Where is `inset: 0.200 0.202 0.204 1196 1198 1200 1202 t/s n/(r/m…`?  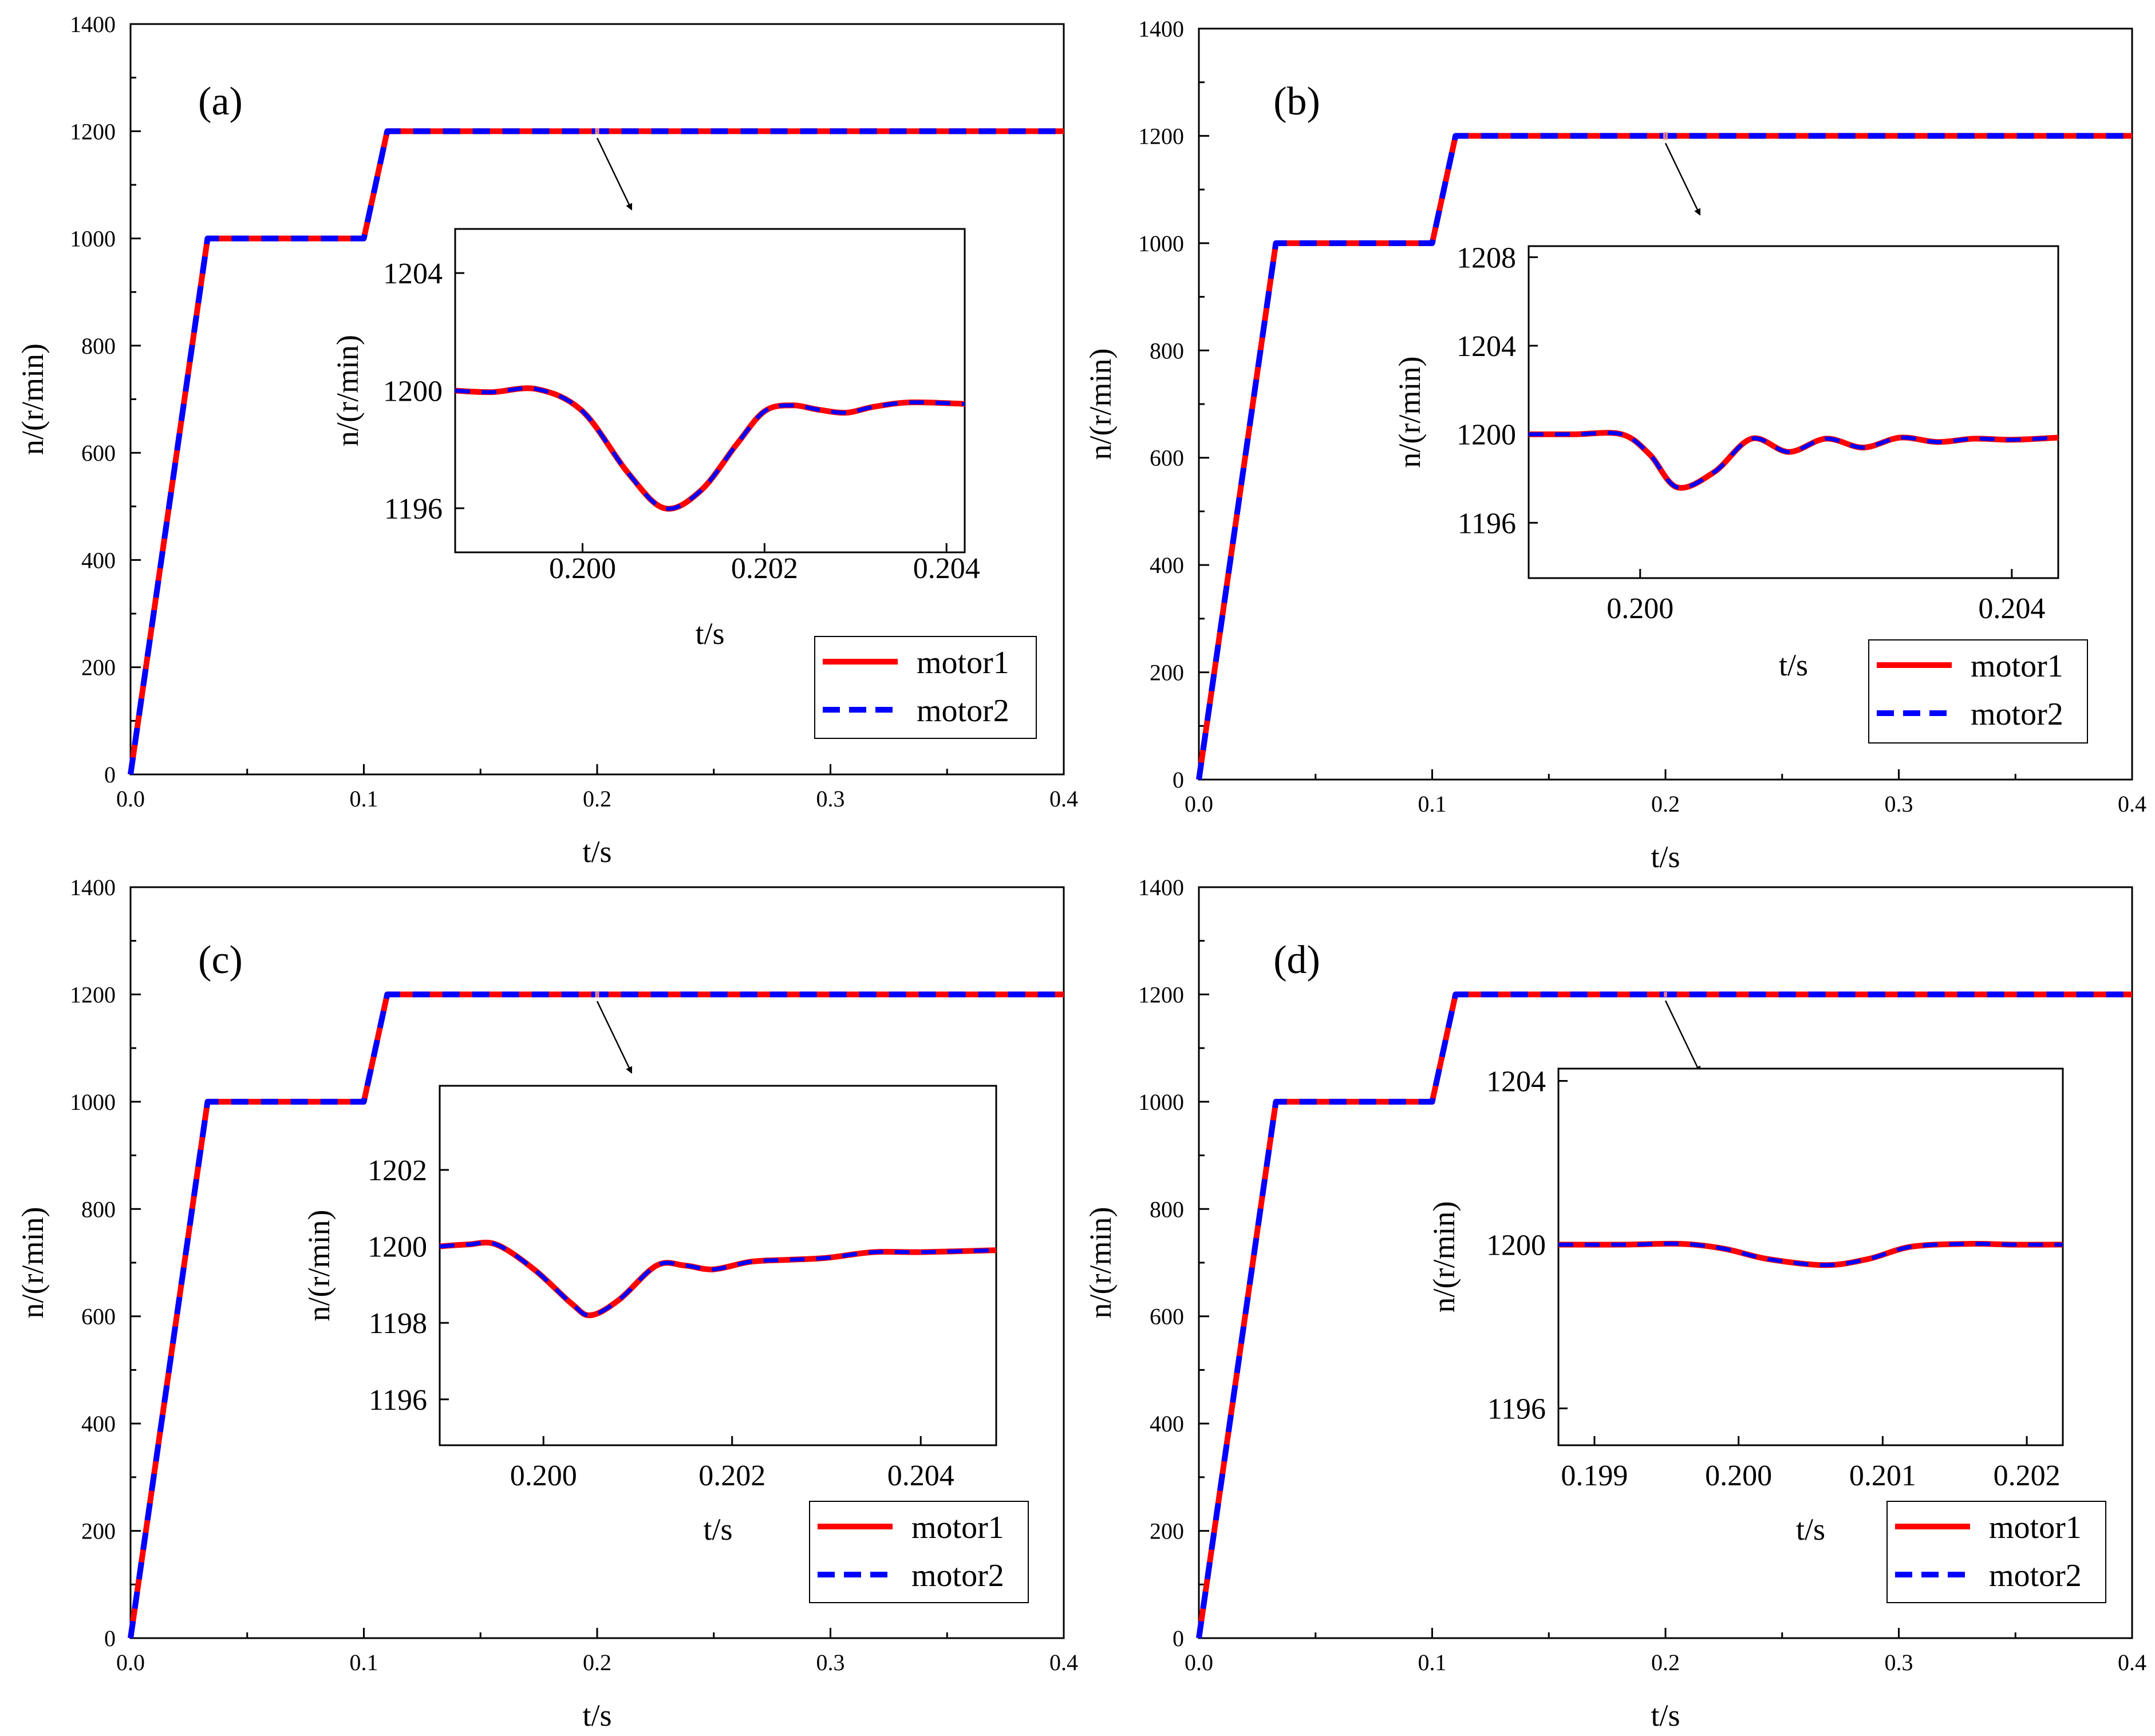
inset: 0.200 0.202 0.204 1196 1198 1200 1202 t/s n/(r/m… is located at coordinates (649, 1316).